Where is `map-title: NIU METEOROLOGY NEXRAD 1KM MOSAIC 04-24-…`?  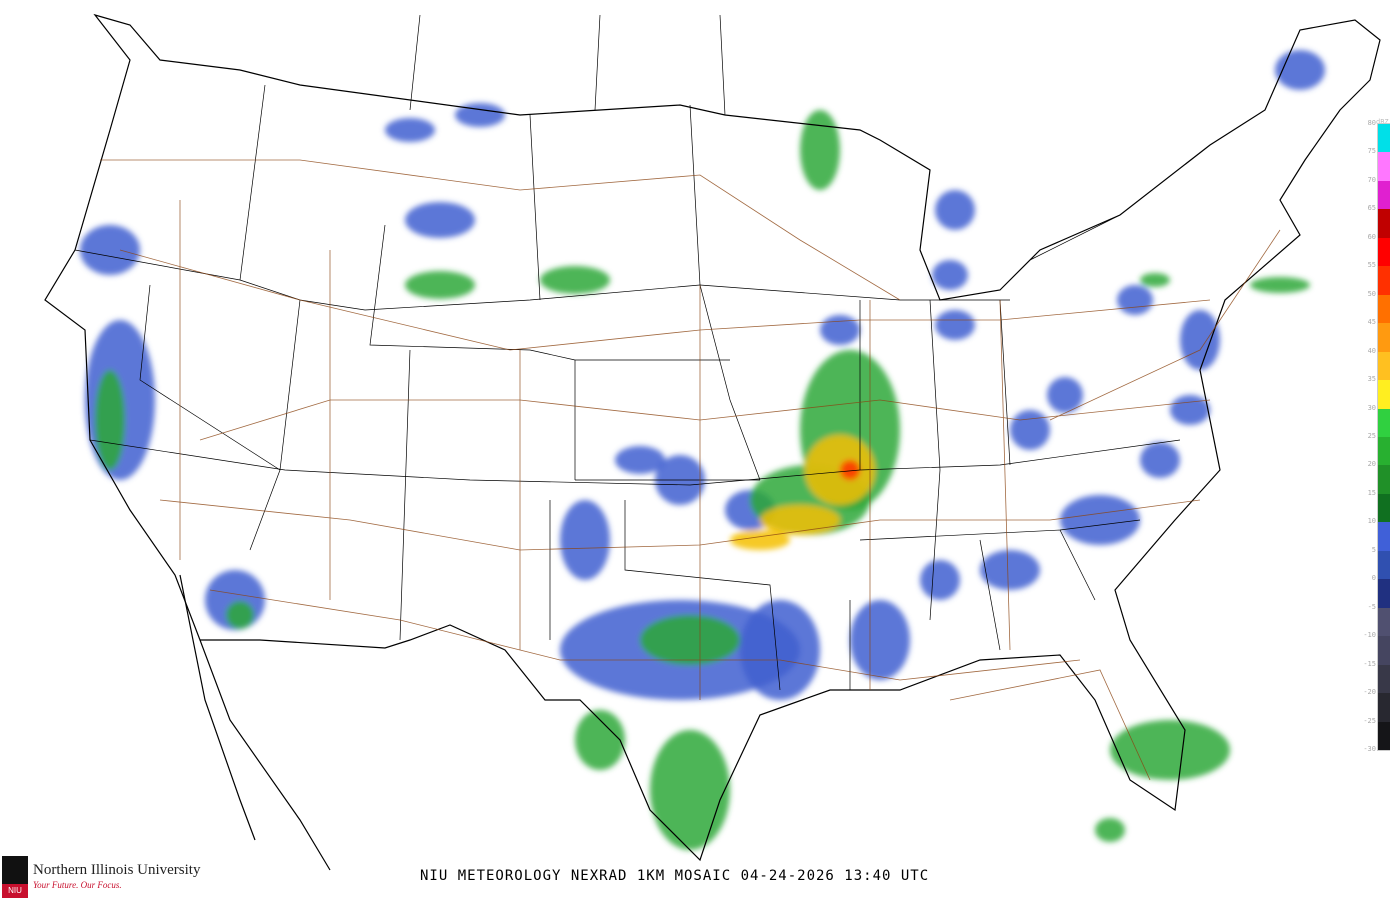
map-title: NIU METEOROLOGY NEXRAD 1KM MOSAIC 04-24-… is located at coordinates (675, 876).